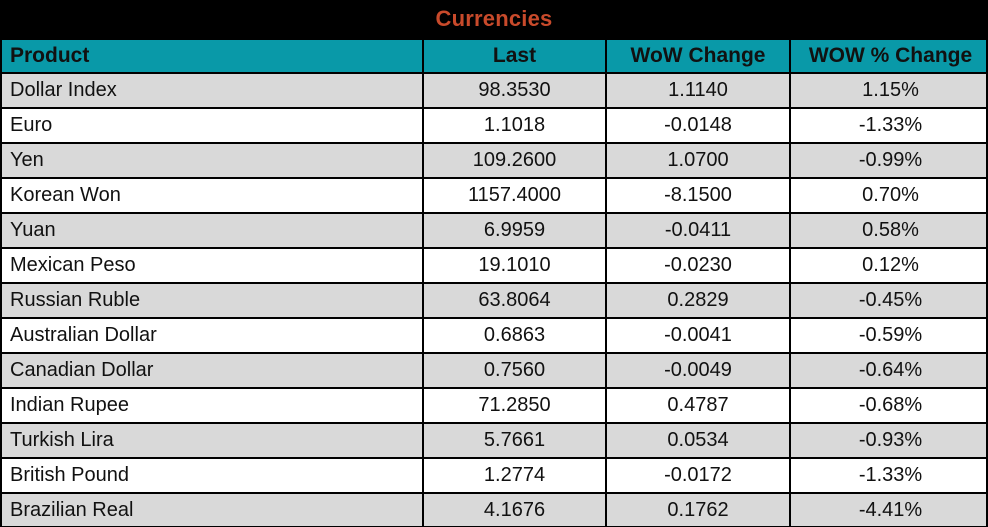 Image resolution: width=988 pixels, height=527 pixels. I want to click on cell-wow-change: 0.1762, so click(698, 509).